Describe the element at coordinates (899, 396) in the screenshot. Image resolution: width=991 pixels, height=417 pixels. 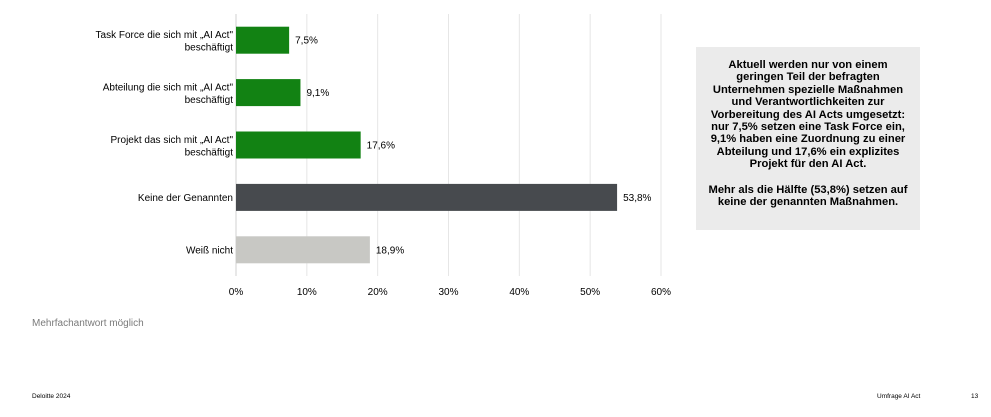
I see `footer-survey-name: Umfrage AI Act` at that location.